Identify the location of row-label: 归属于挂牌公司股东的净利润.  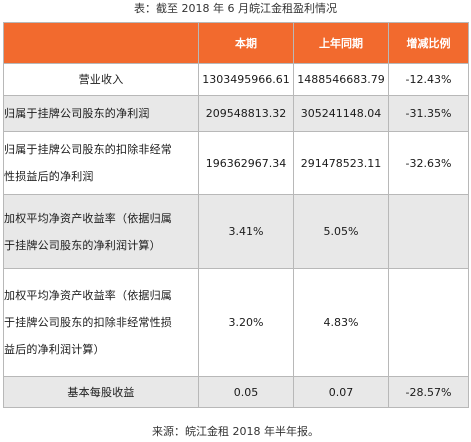
(101, 113).